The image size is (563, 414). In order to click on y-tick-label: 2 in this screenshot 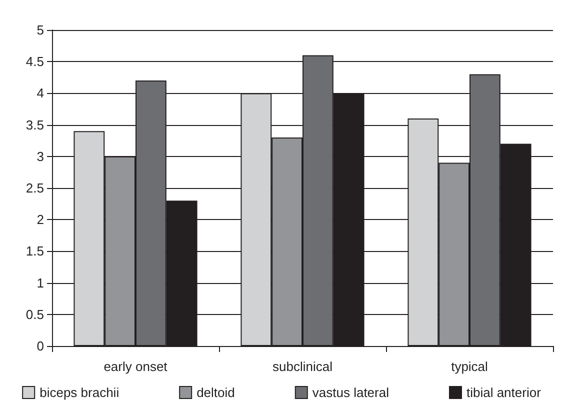, I will do `click(40, 220)`.